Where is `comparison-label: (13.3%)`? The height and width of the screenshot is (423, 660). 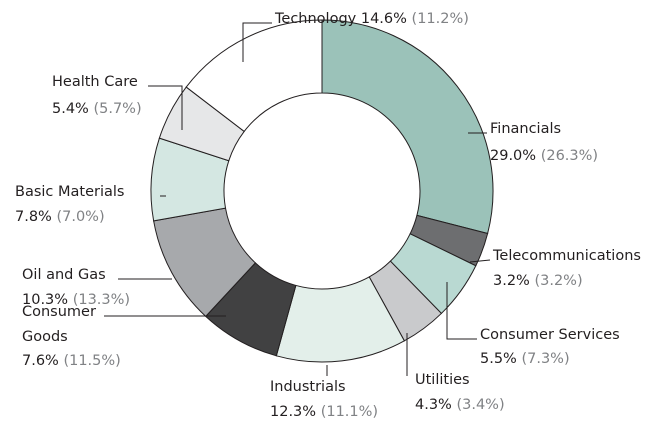
comparison-label: (13.3%) is located at coordinates (101, 300).